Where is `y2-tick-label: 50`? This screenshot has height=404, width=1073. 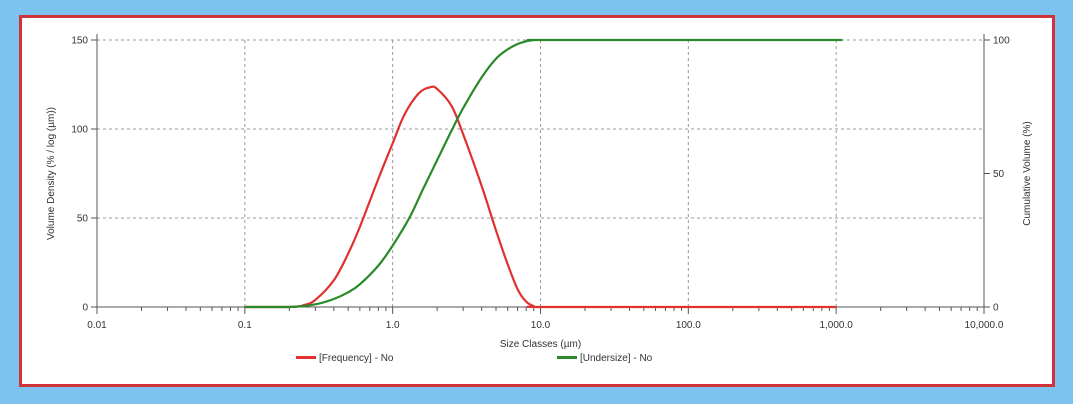
y2-tick-label: 50 is located at coordinates (999, 174).